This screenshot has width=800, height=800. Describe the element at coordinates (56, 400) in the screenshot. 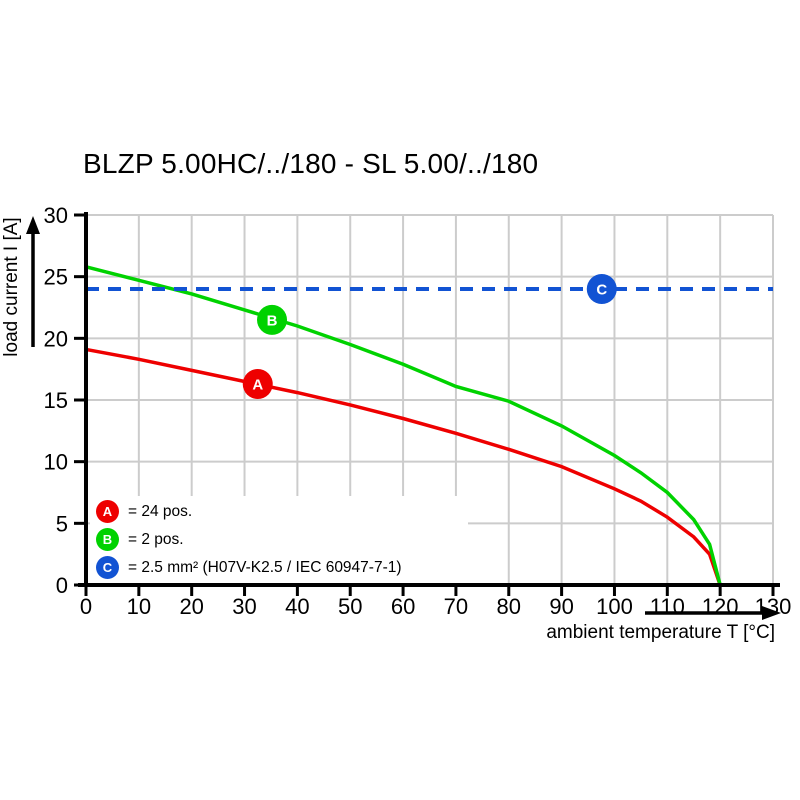

I see `y-tick-label: 15` at that location.